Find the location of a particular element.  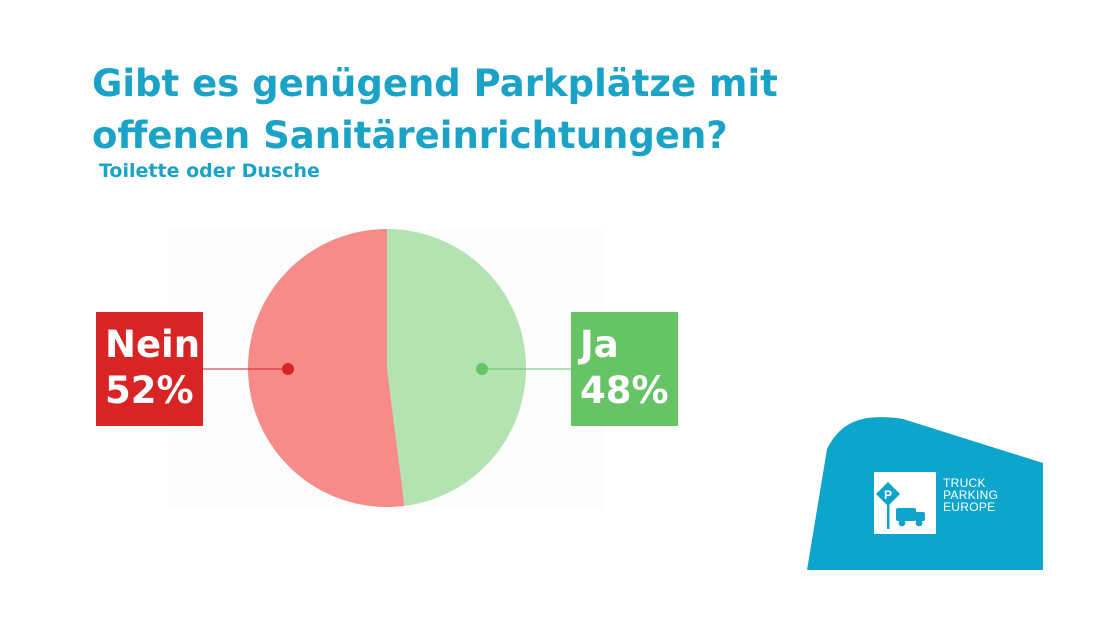

ja-label: Ja 48% is located at coordinates (624, 369).